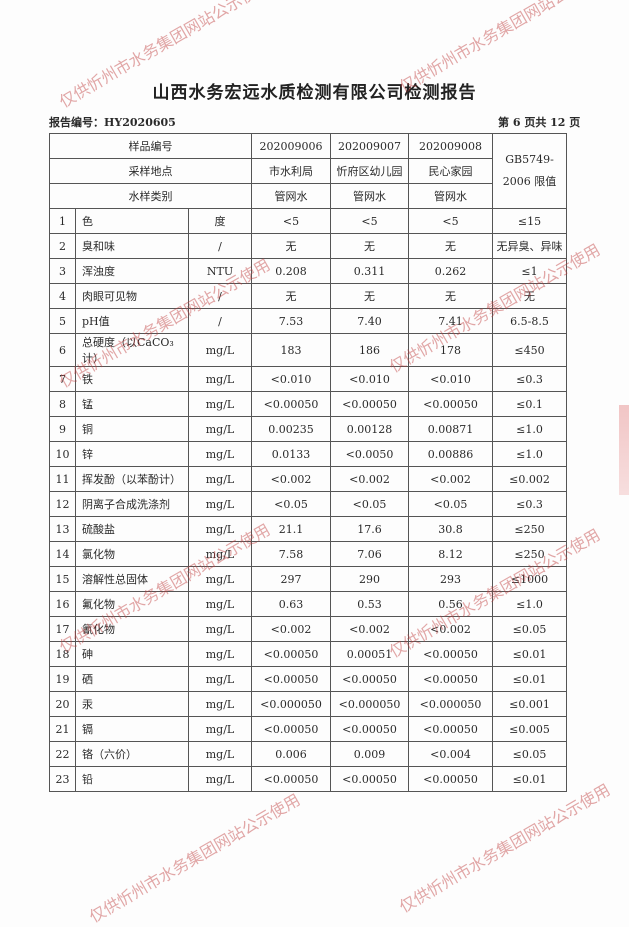  What do you see at coordinates (220, 221) in the screenshot?
I see `unit: 度` at bounding box center [220, 221].